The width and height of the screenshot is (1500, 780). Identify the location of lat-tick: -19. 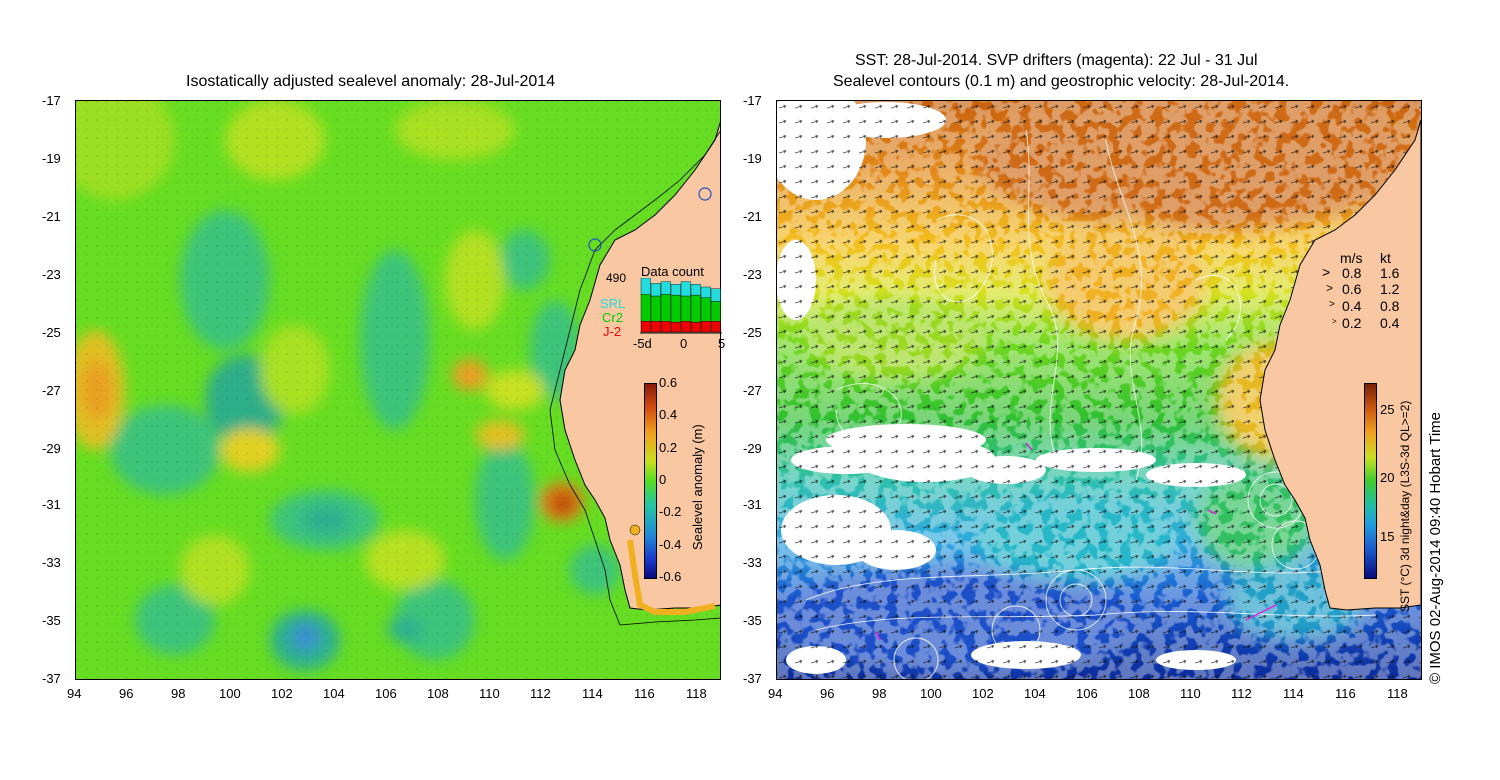
(51, 158).